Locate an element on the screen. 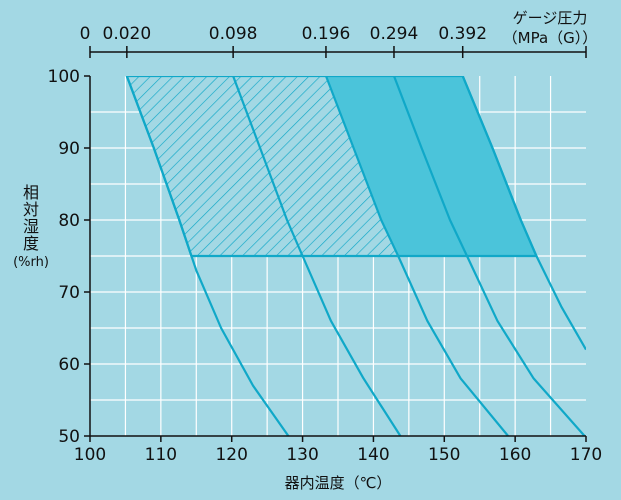  y-axis-label-part: 湿 is located at coordinates (31, 226).